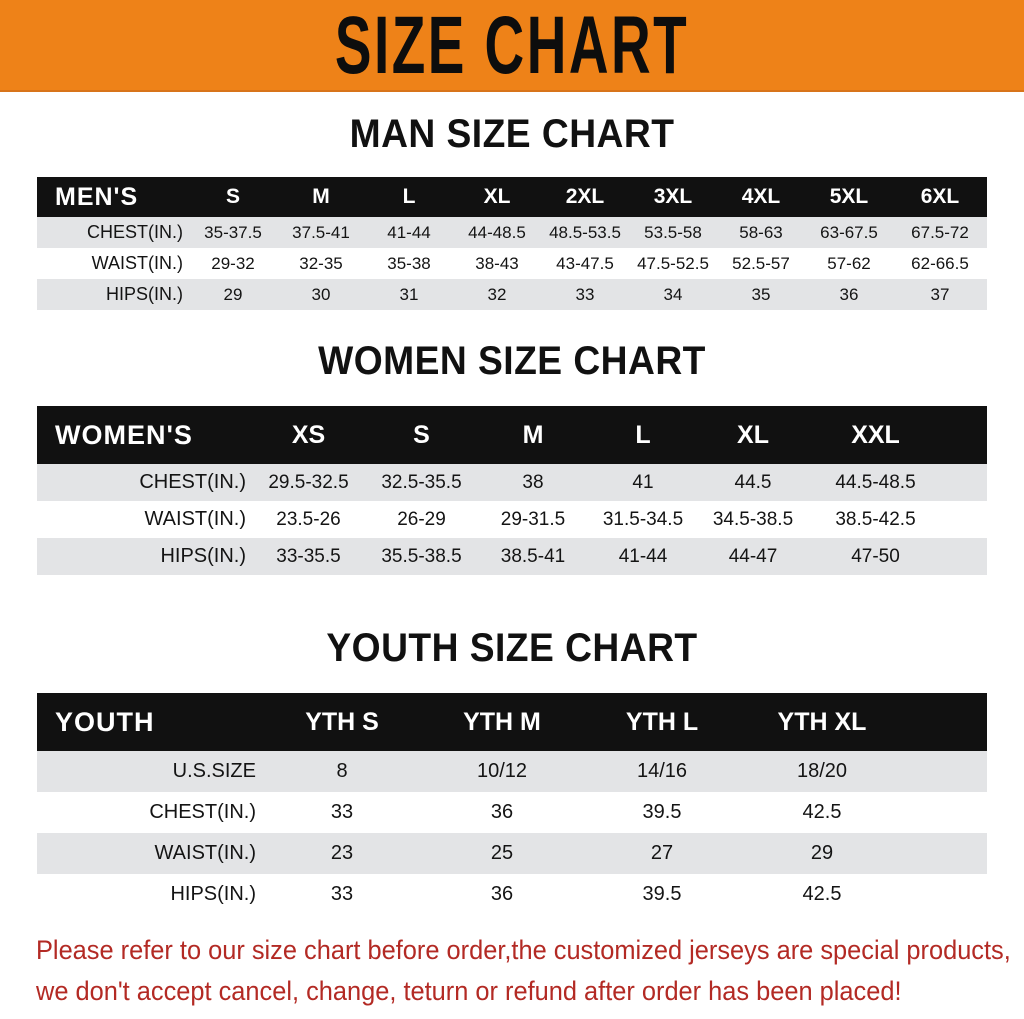 Image resolution: width=1024 pixels, height=1019 pixels. I want to click on banner-title: SIZE CHART, so click(512, 45).